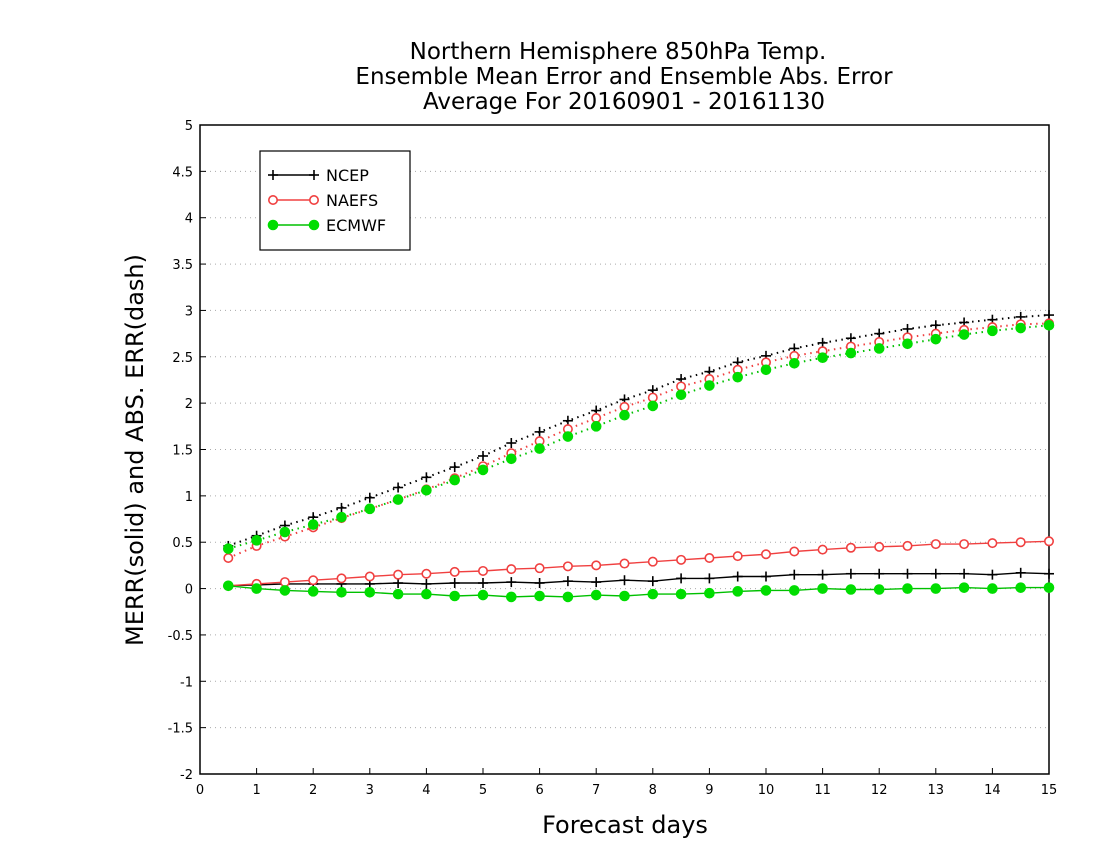 This screenshot has height=850, width=1100. What do you see at coordinates (483, 790) in the screenshot?
I see `x-tick-label: 5` at bounding box center [483, 790].